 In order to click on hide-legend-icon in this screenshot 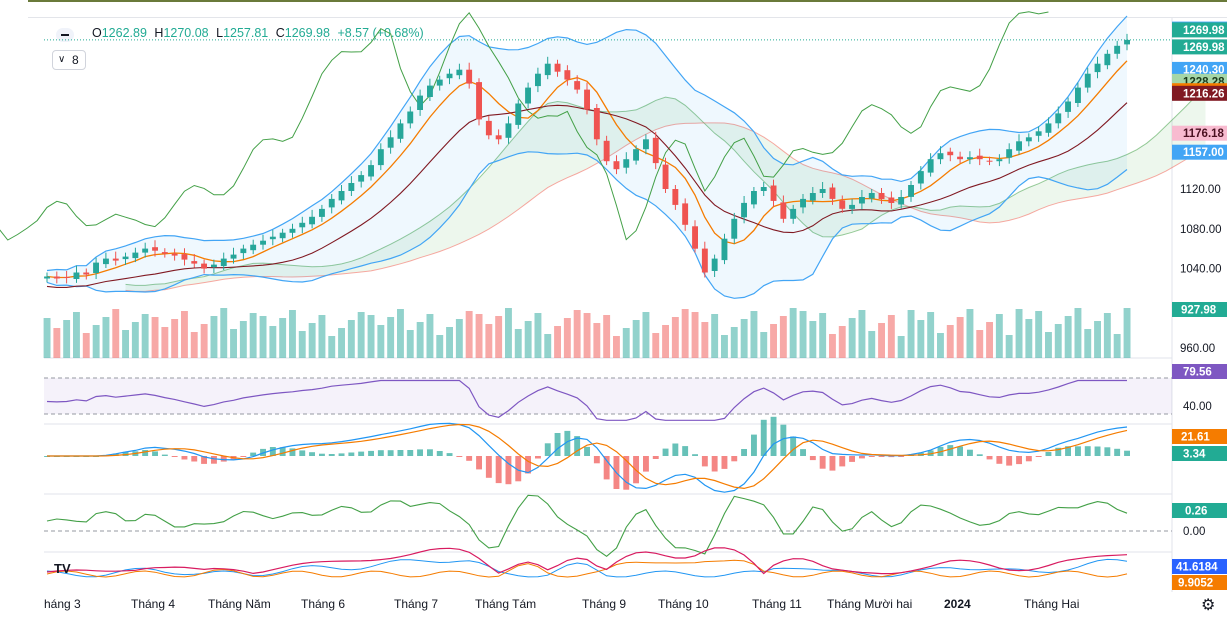, I will do `click(65, 35)`.